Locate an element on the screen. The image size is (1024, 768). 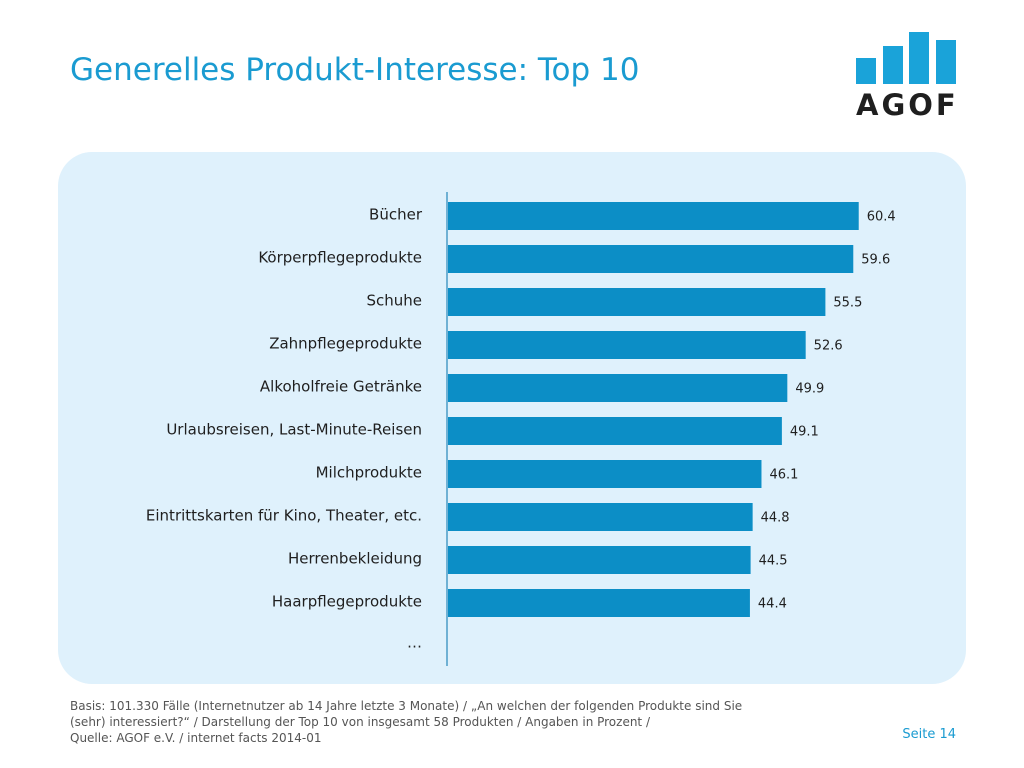
category-label: Herrenbekleidung is located at coordinates (355, 559).